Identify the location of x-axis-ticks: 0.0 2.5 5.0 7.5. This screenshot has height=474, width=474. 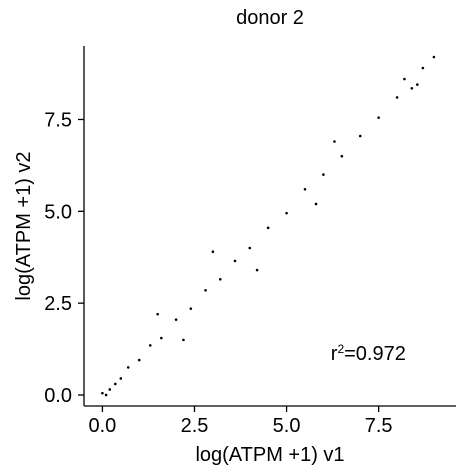
(241, 421).